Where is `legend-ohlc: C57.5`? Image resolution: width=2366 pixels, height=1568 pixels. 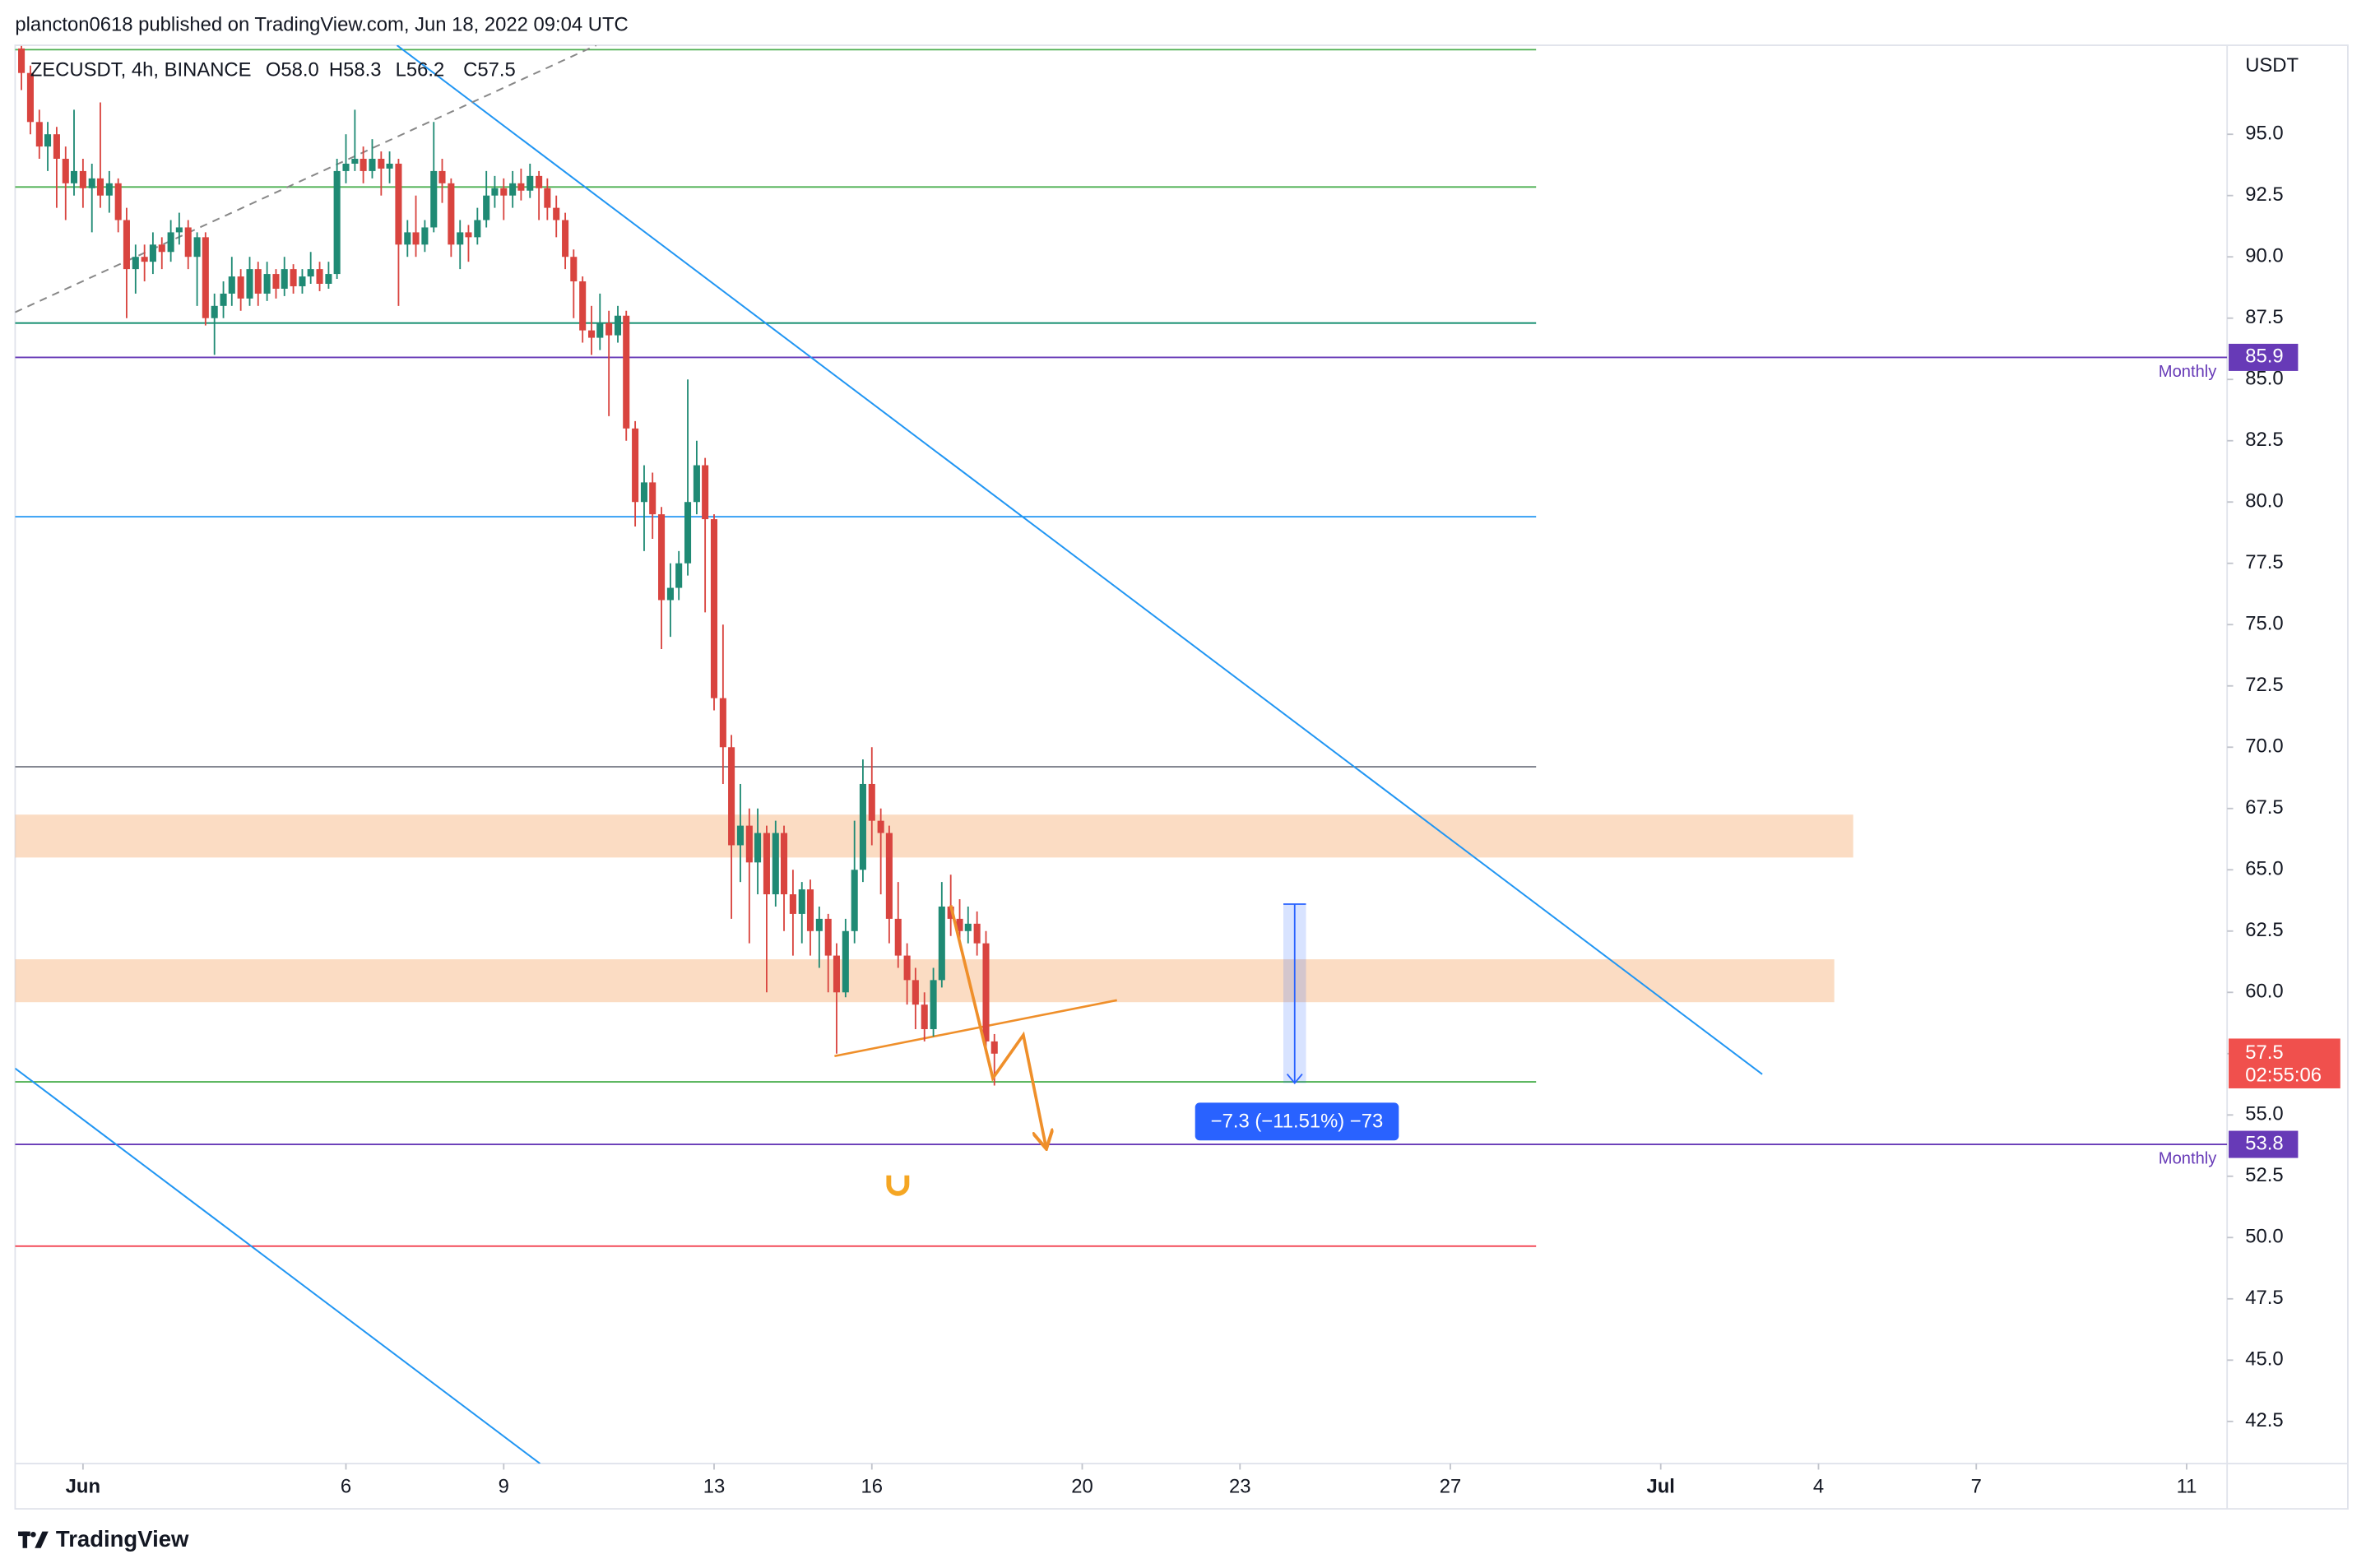
legend-ohlc: C57.5 is located at coordinates (490, 69).